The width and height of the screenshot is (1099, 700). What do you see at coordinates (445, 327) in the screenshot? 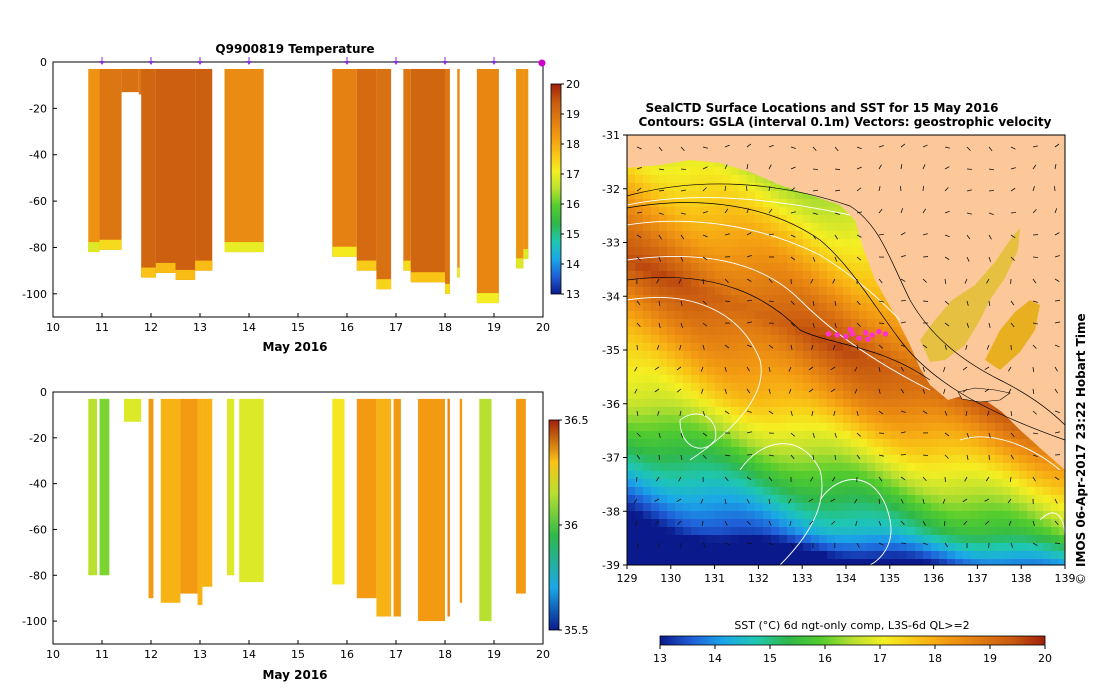
I see `x-tick-label: 18` at bounding box center [445, 327].